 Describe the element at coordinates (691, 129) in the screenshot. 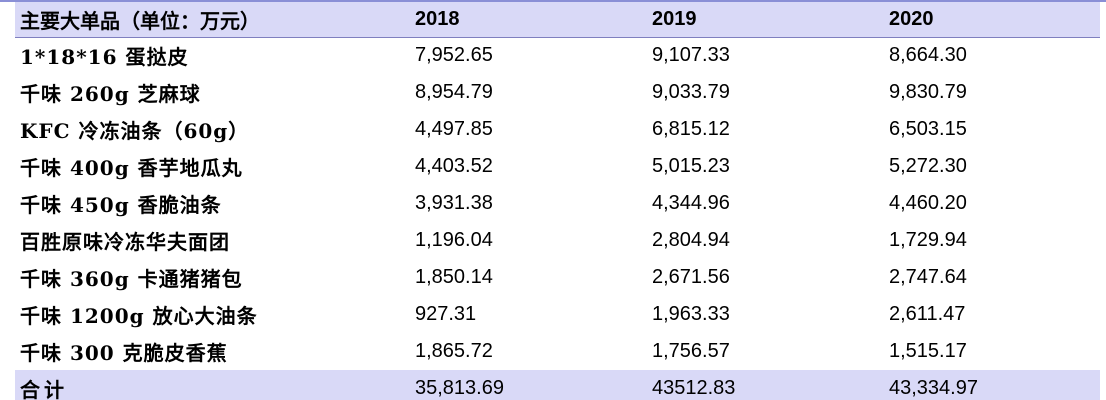

I see `value-2019: 6,815.12` at that location.